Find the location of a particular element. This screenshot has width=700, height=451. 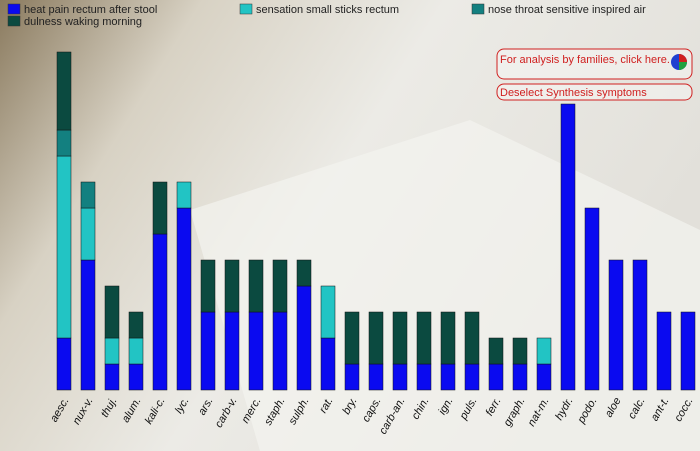

legend-label: heat pain rectum after stool is located at coordinates (90, 10).